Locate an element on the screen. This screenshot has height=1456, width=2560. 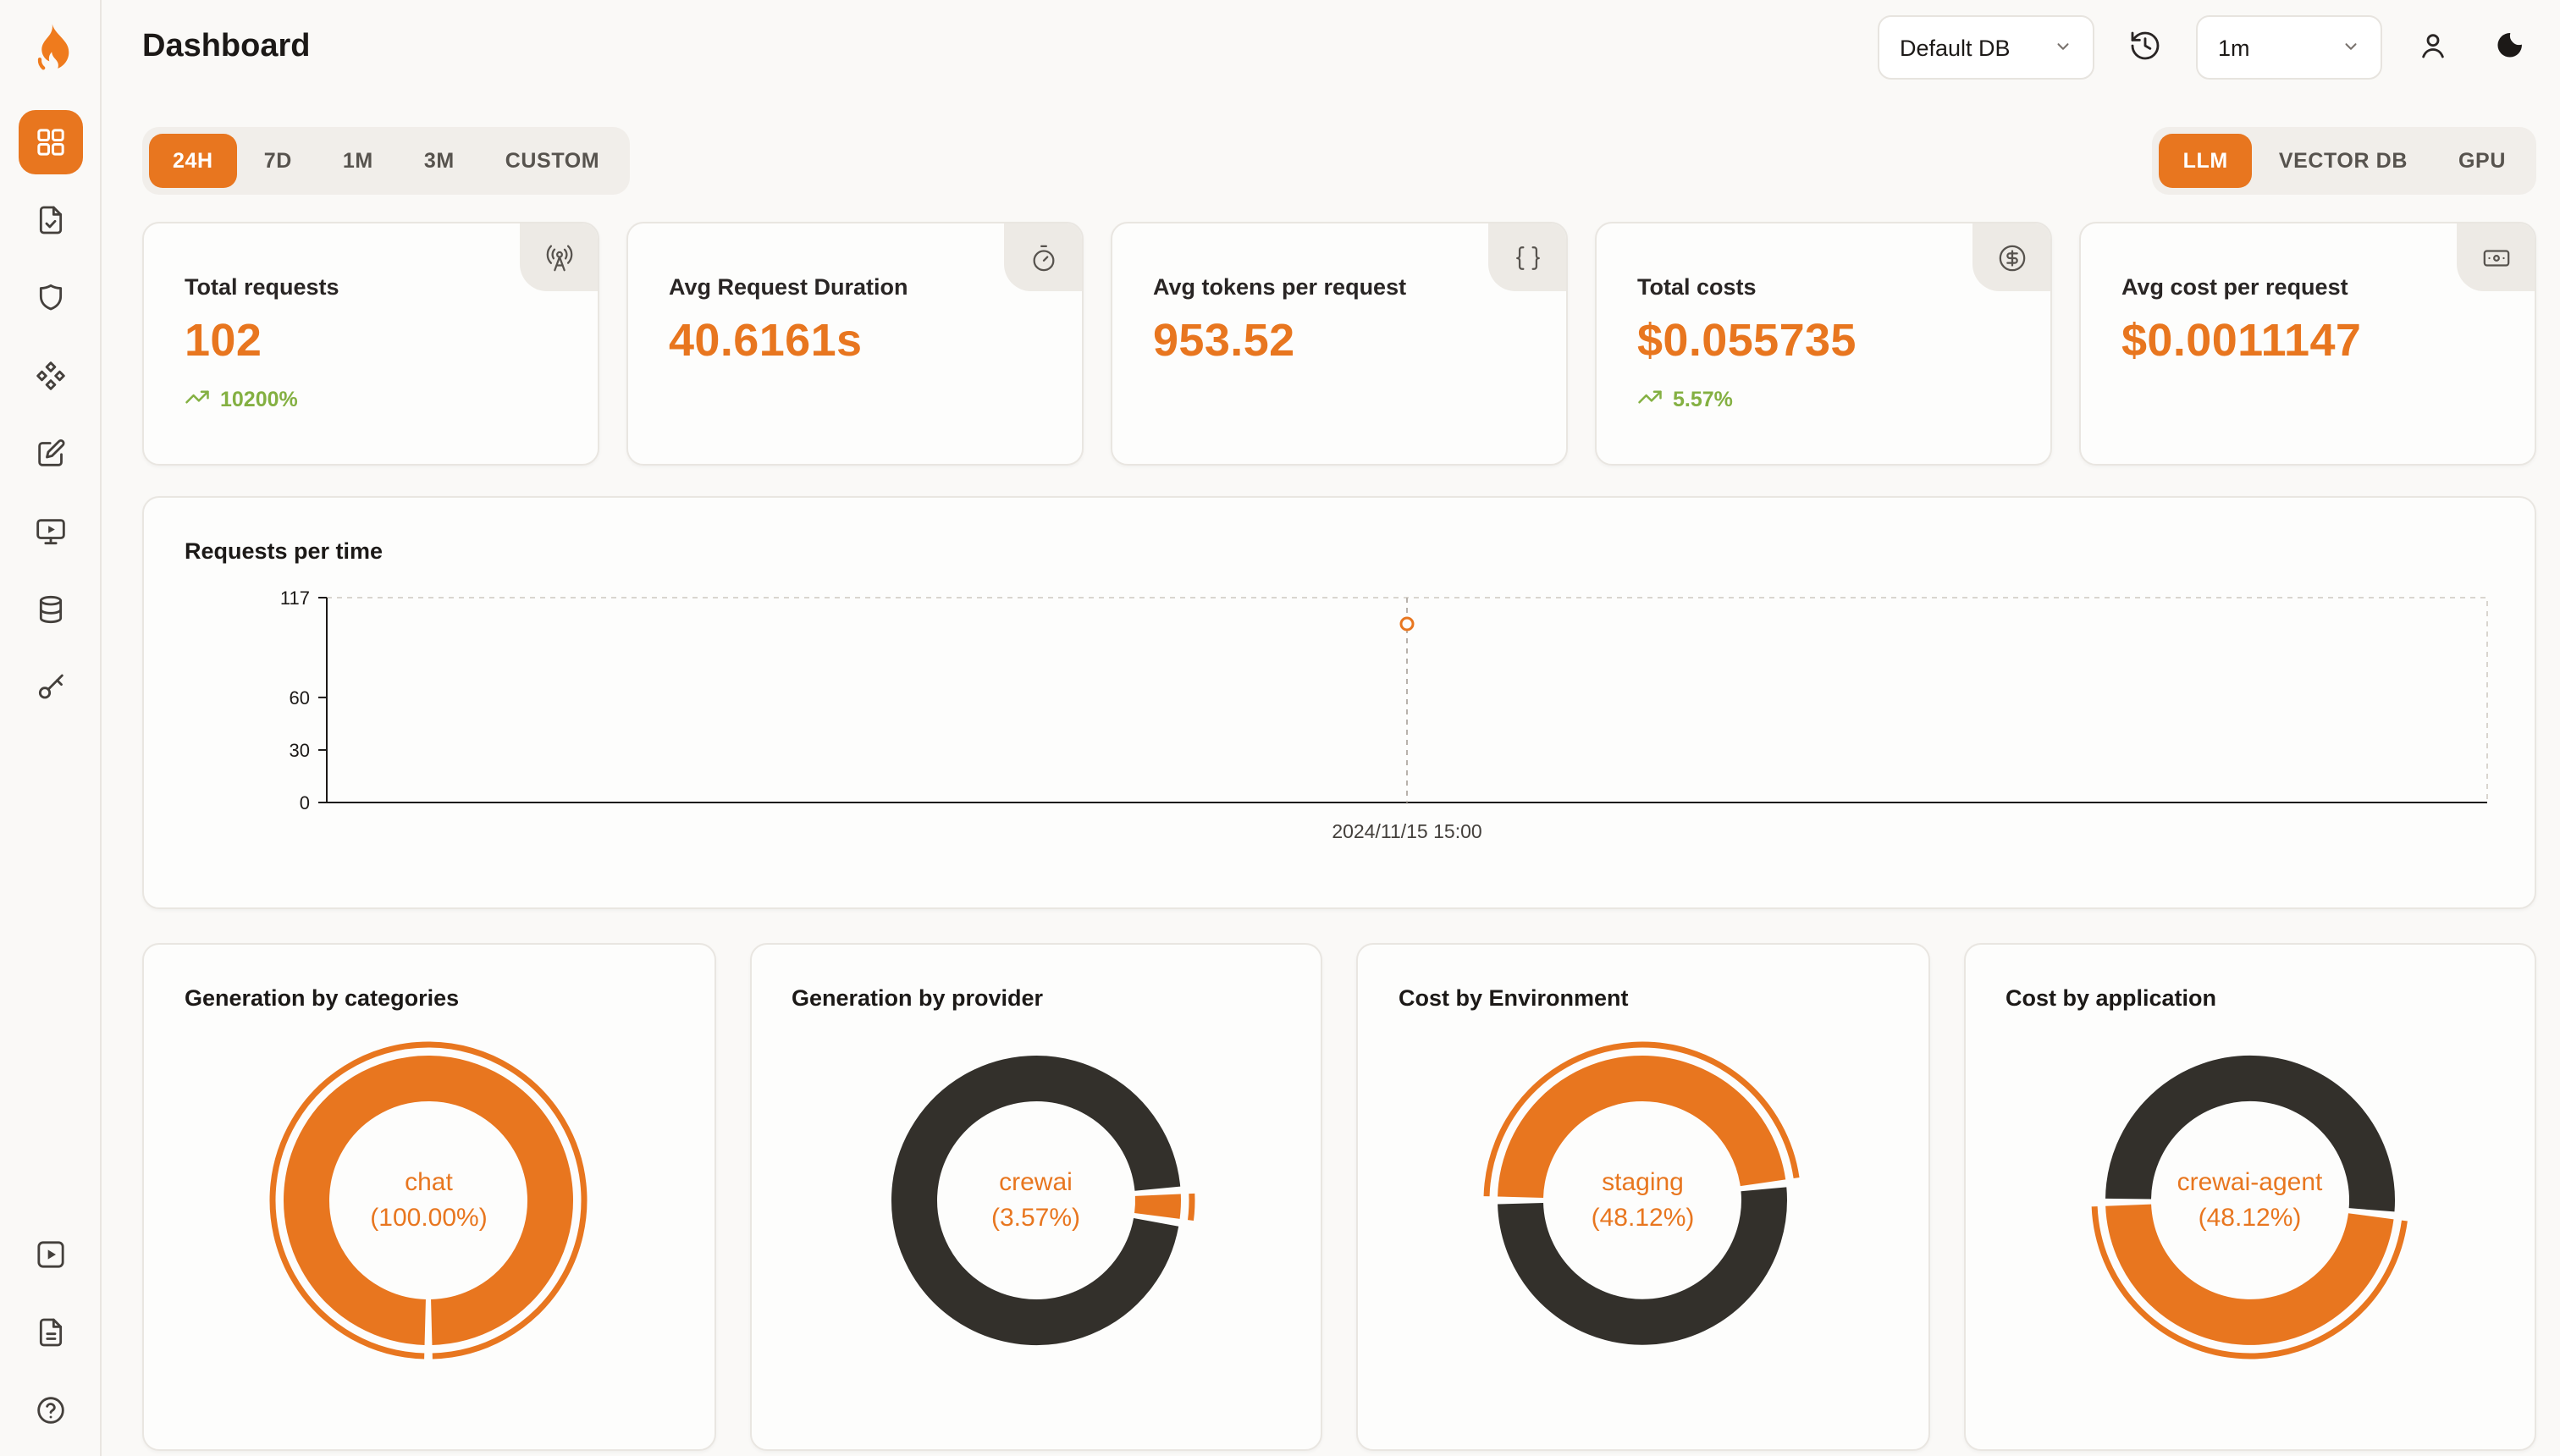
stat-card-avg-cost: Avg cost per request $0.0011147 is located at coordinates (2307, 344).